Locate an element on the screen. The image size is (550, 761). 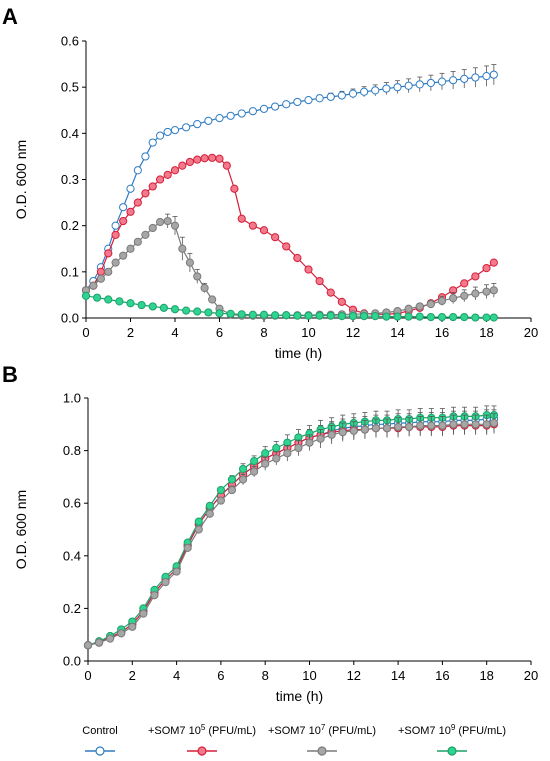
legend-label: +SOM7 109 (PFU/mL) is located at coordinates (452, 730).